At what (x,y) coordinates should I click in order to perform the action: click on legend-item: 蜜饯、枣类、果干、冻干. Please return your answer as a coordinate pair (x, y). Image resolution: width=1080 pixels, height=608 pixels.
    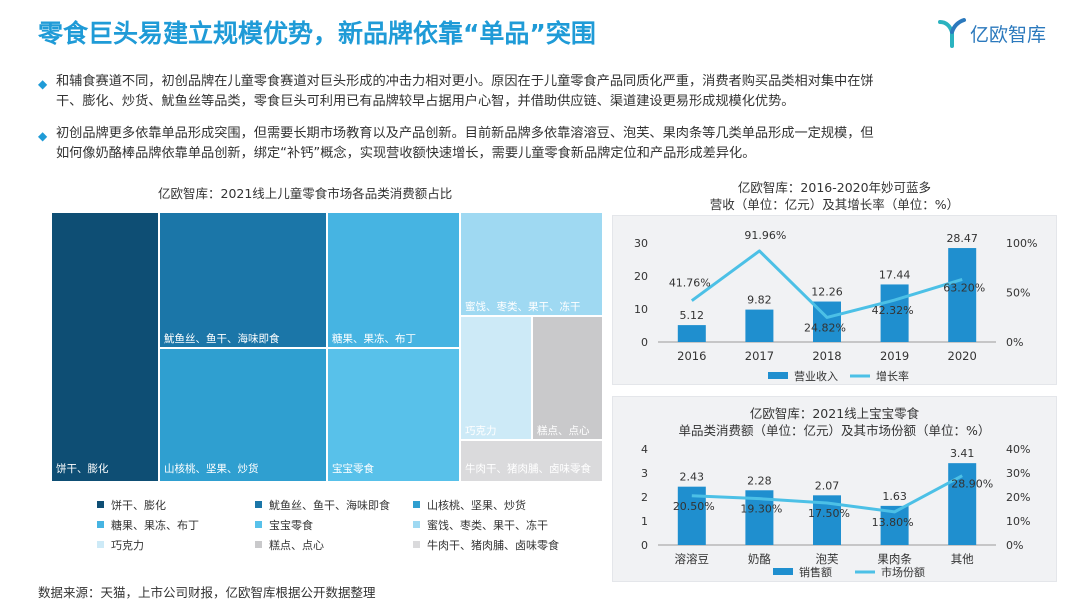
    Looking at the image, I should click on (480, 525).